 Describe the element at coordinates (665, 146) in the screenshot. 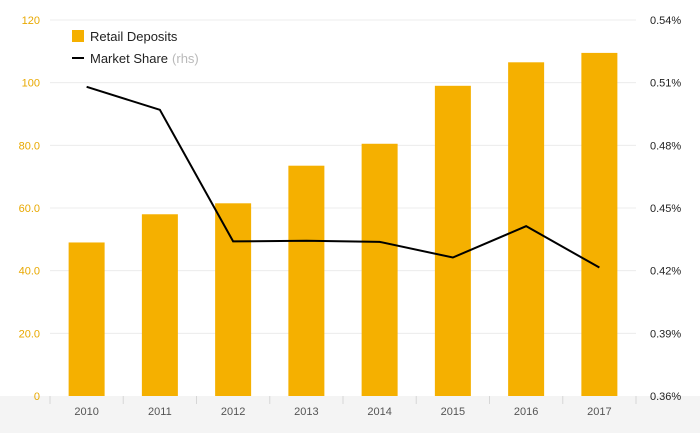

I see `right-axis-tick-label: 0.48%` at that location.